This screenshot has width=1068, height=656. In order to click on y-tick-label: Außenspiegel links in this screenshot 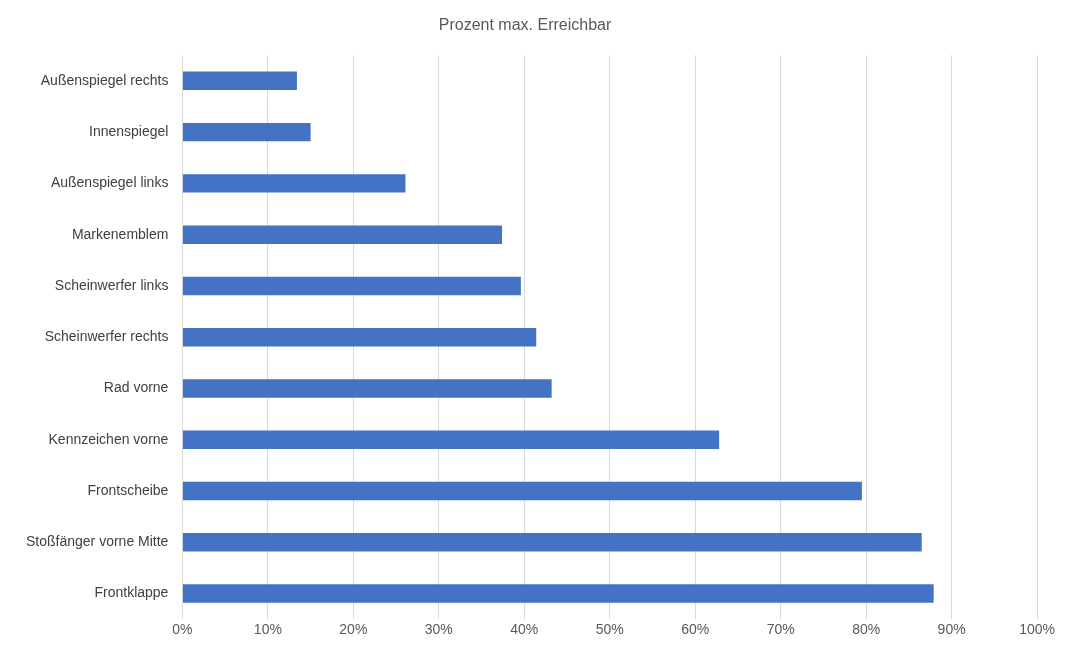, I will do `click(109, 182)`.